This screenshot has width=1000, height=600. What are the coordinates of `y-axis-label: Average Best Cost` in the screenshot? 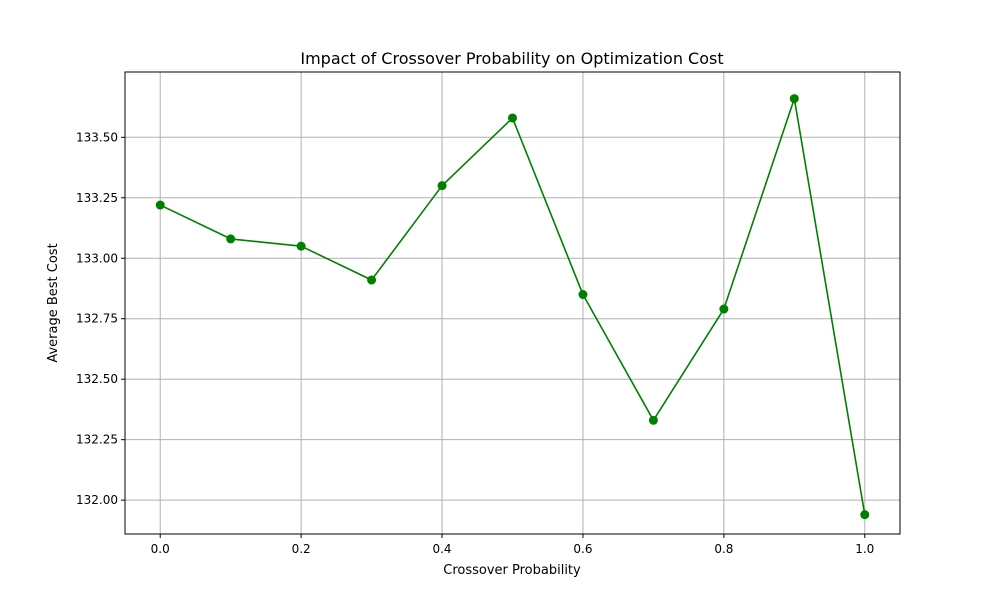 It's located at (53, 302).